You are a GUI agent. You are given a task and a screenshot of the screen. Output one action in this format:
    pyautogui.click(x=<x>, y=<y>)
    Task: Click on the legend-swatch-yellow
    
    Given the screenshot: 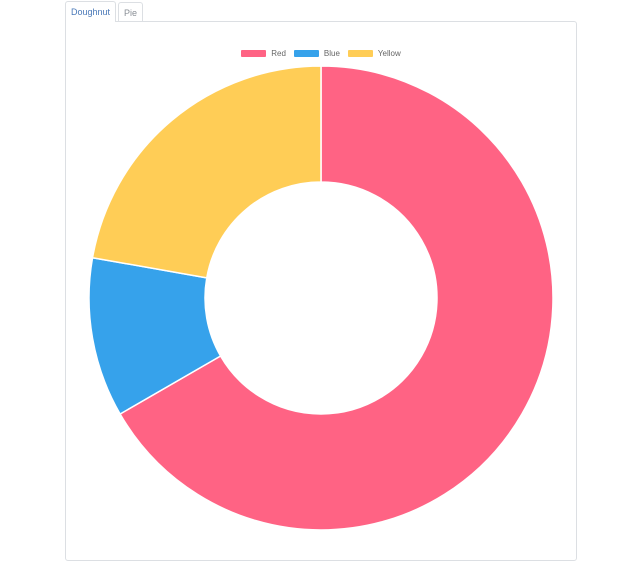 What is the action you would take?
    pyautogui.click(x=360, y=53)
    